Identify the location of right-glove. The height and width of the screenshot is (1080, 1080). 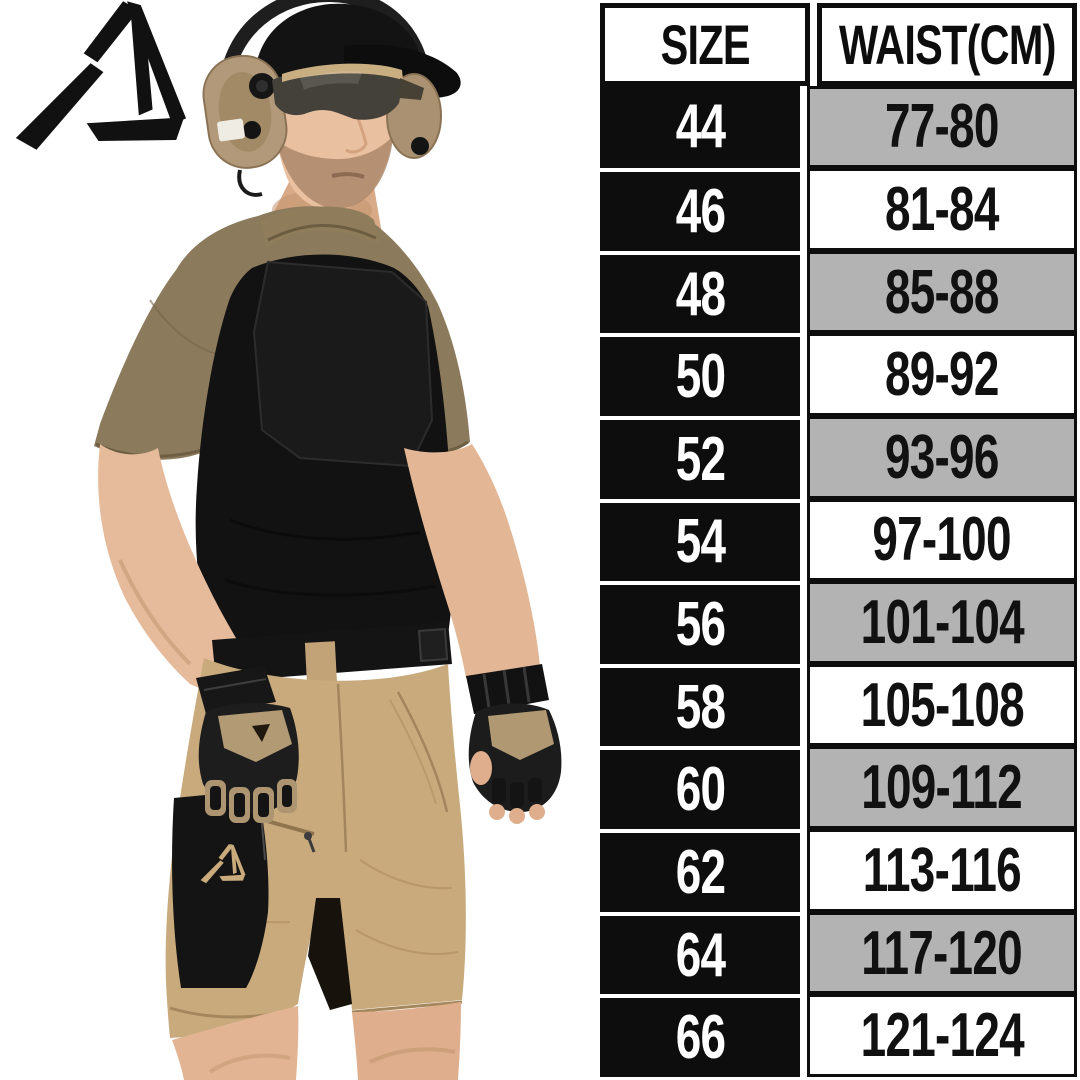
(515, 763).